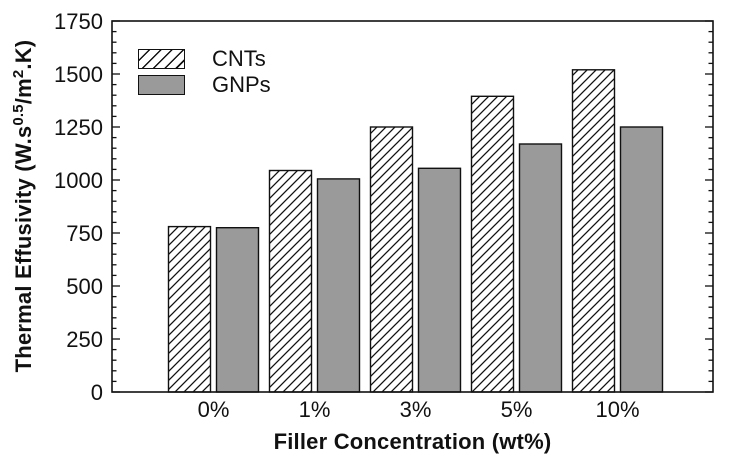 The image size is (733, 459). Describe the element at coordinates (84, 233) in the screenshot. I see `y-tick-label: 750` at that location.